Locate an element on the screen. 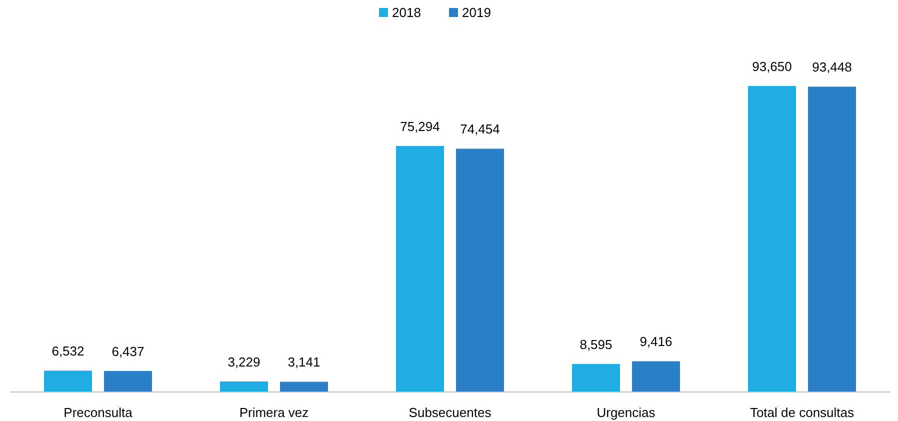  data-label: 6,532 is located at coordinates (68, 351).